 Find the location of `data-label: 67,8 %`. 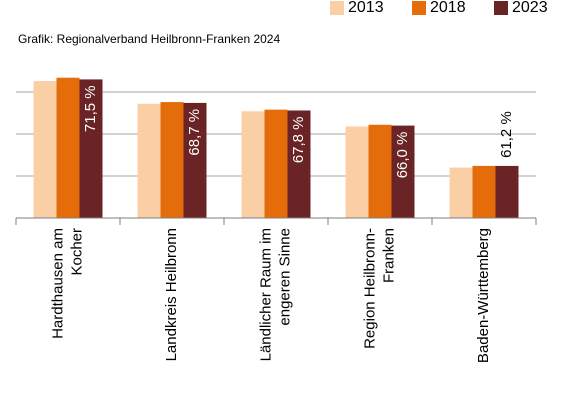

data-label: 67,8 % is located at coordinates (298, 139).